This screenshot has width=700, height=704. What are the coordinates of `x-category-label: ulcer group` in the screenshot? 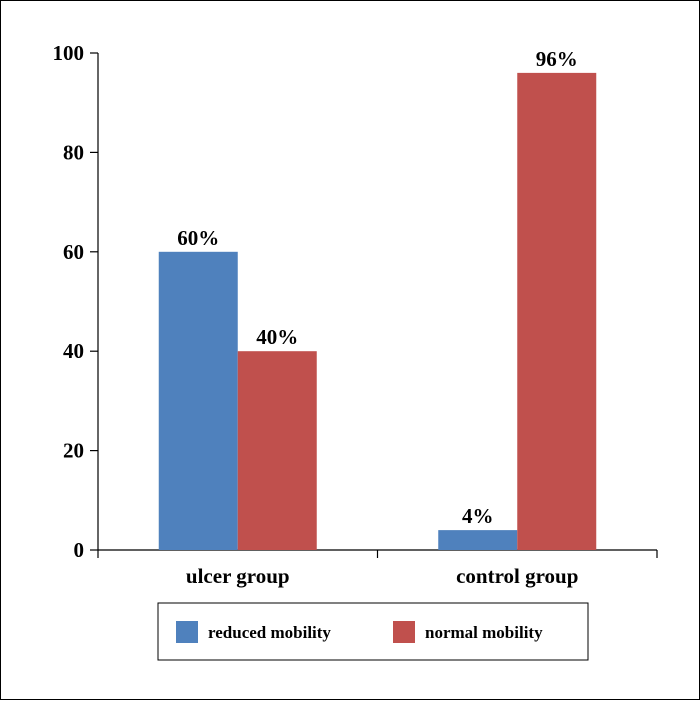 It's located at (238, 576).